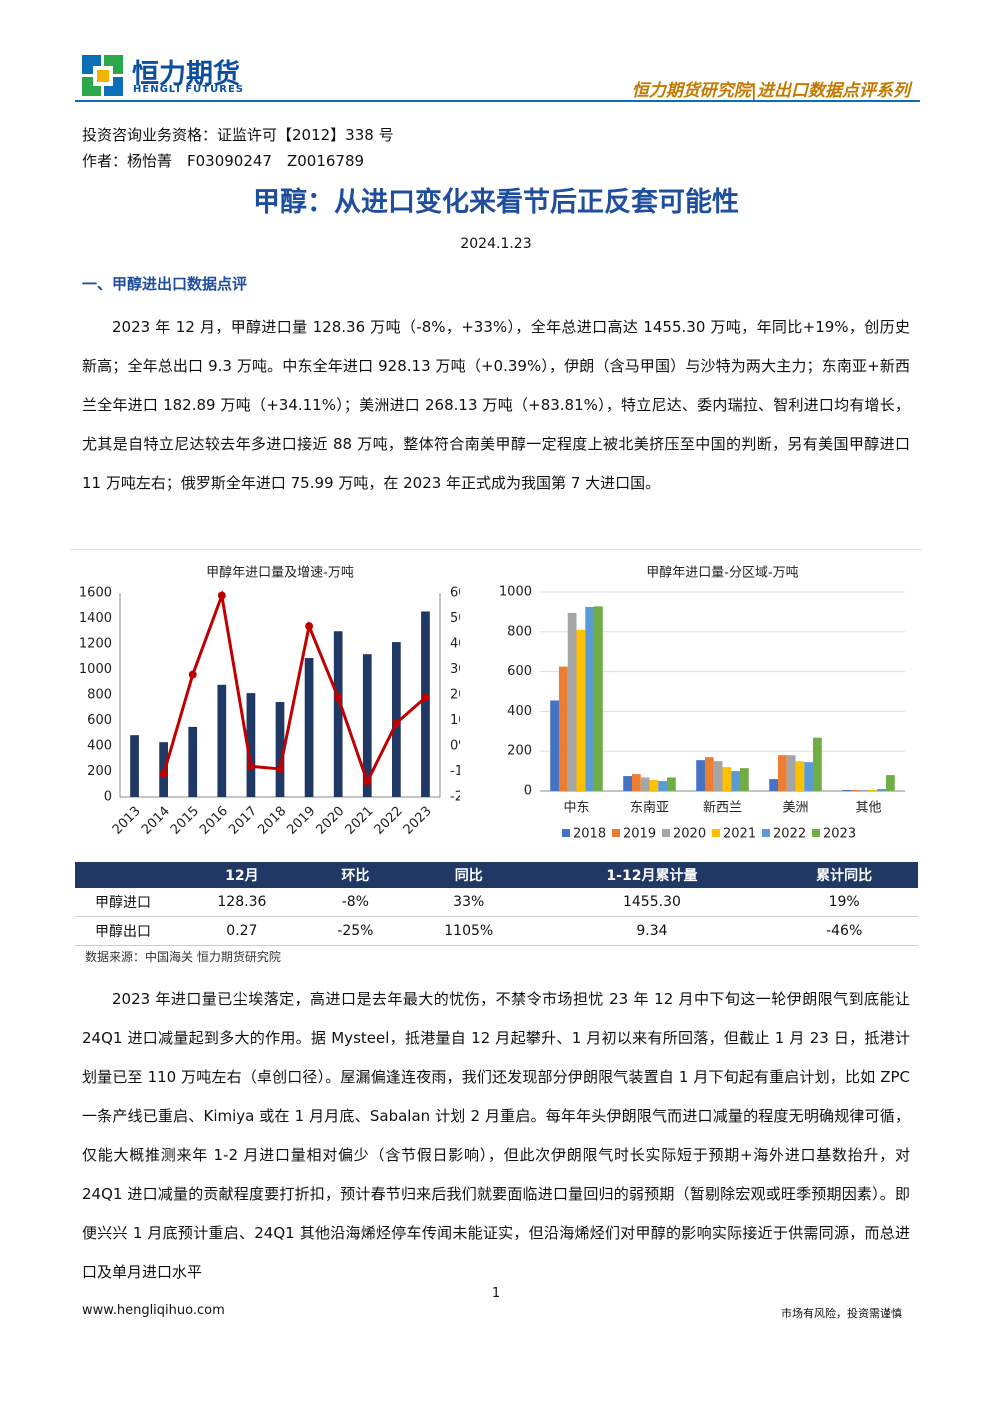  I want to click on doc-title: 甲醇：从进口变化来看节后正反套可能性, so click(496, 202).